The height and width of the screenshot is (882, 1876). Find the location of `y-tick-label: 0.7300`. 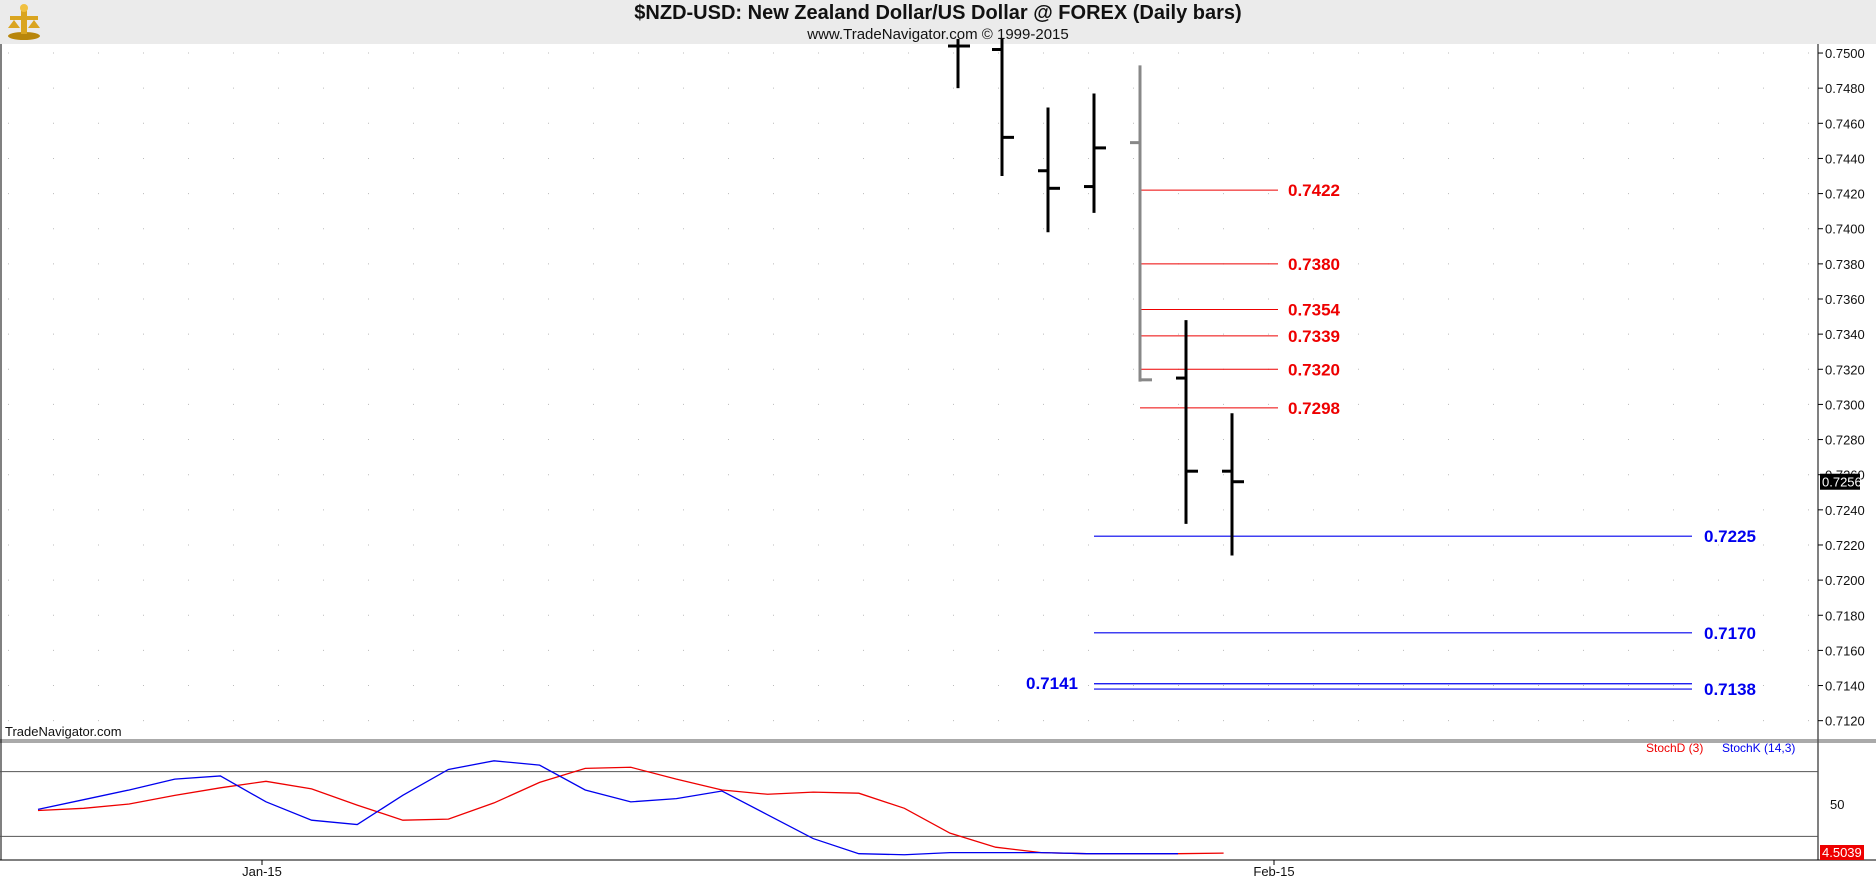

y-tick-label: 0.7300 is located at coordinates (1845, 404).